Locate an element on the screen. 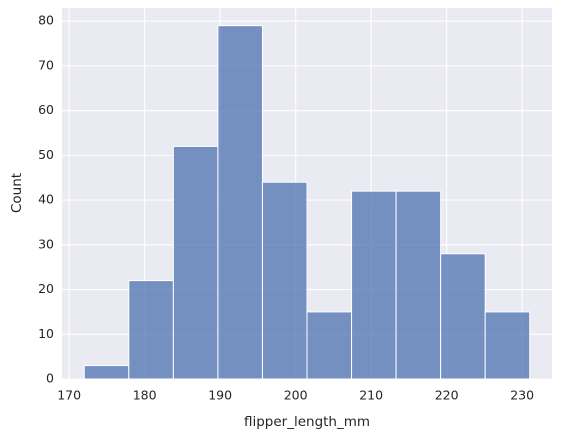  x-tick-label: 190 is located at coordinates (220, 395).